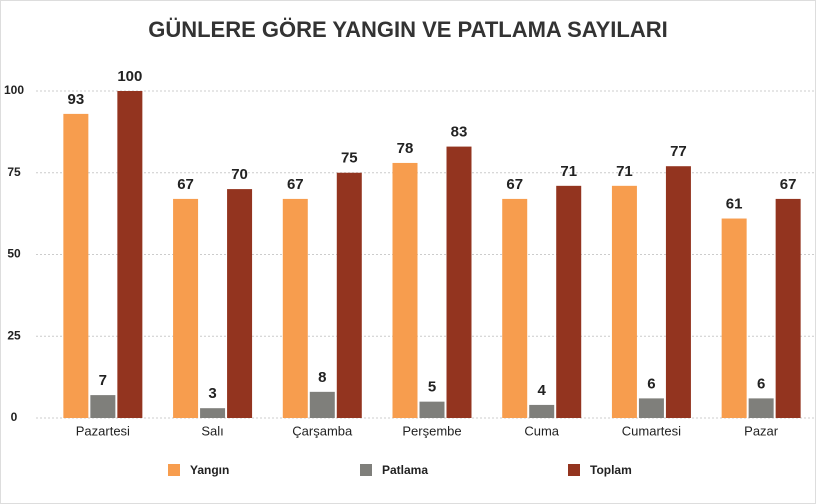 Image resolution: width=816 pixels, height=504 pixels. Describe the element at coordinates (405, 148) in the screenshot. I see `value-label: 78` at that location.